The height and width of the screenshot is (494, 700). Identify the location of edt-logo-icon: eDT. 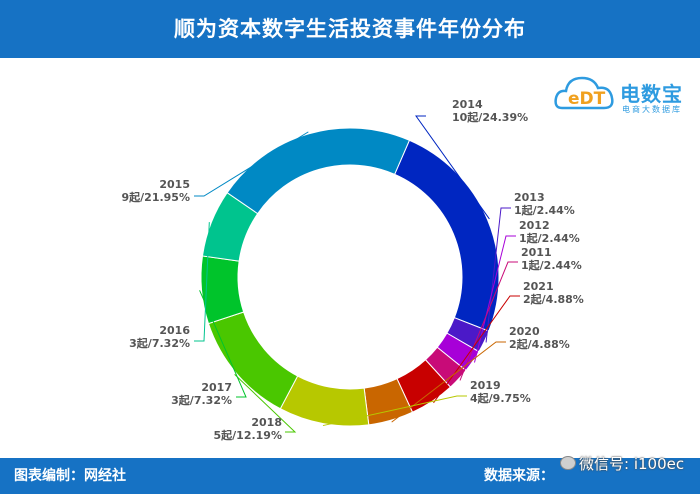
(584, 93).